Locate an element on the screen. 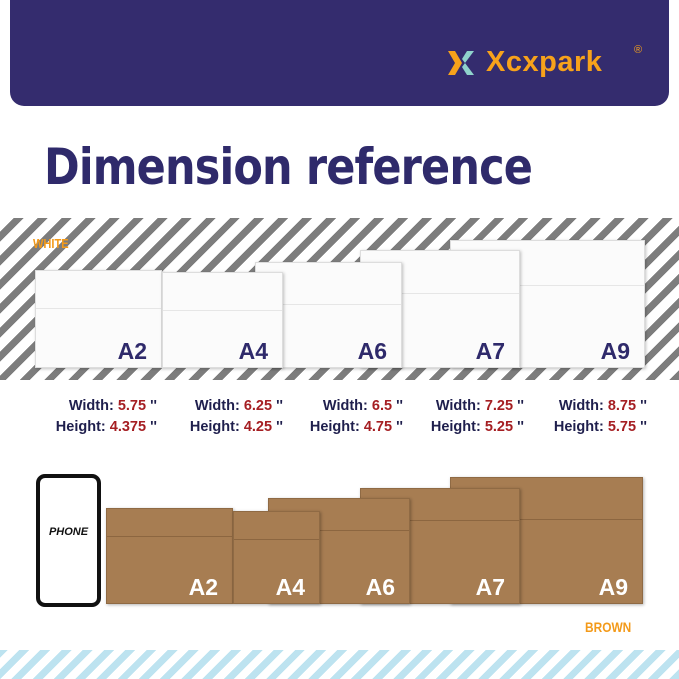 The height and width of the screenshot is (679, 679). white-envelope-a4: A4 is located at coordinates (222, 320).